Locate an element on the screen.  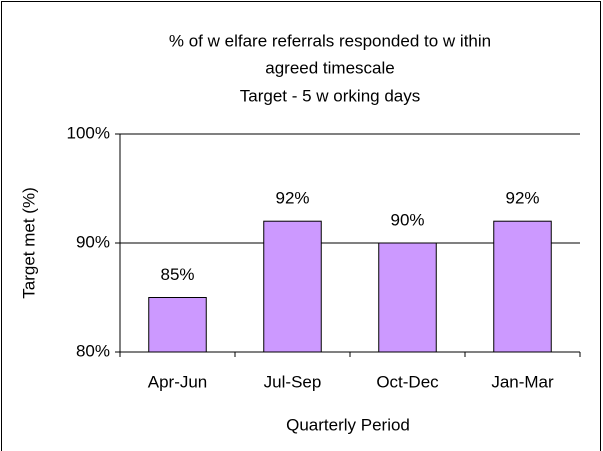
x-tick-label: Apr-Jun is located at coordinates (178, 381).